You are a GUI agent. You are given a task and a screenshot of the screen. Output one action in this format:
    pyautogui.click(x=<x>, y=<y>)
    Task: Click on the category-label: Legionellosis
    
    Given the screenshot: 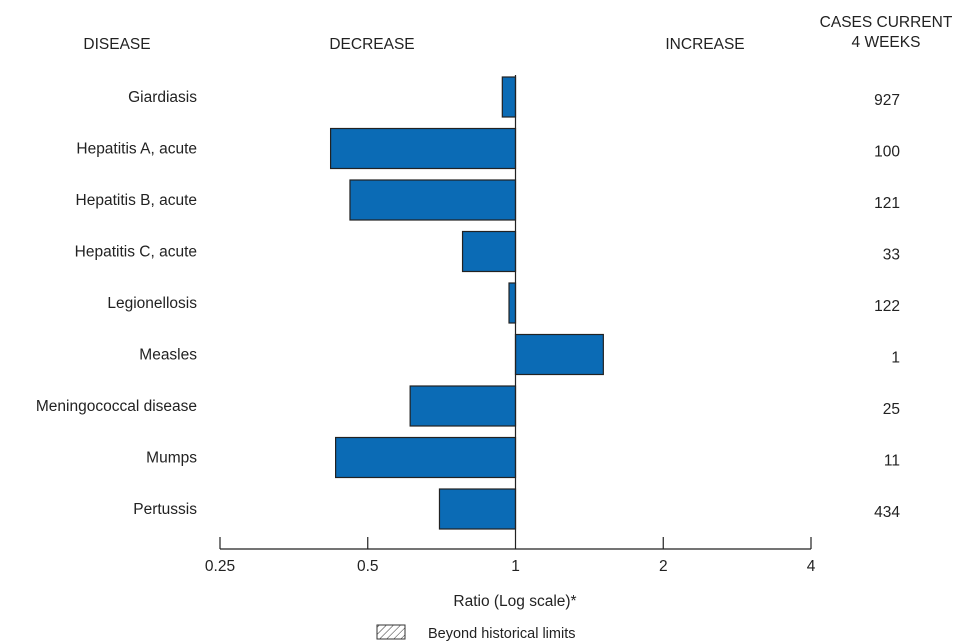 What is the action you would take?
    pyautogui.click(x=152, y=303)
    